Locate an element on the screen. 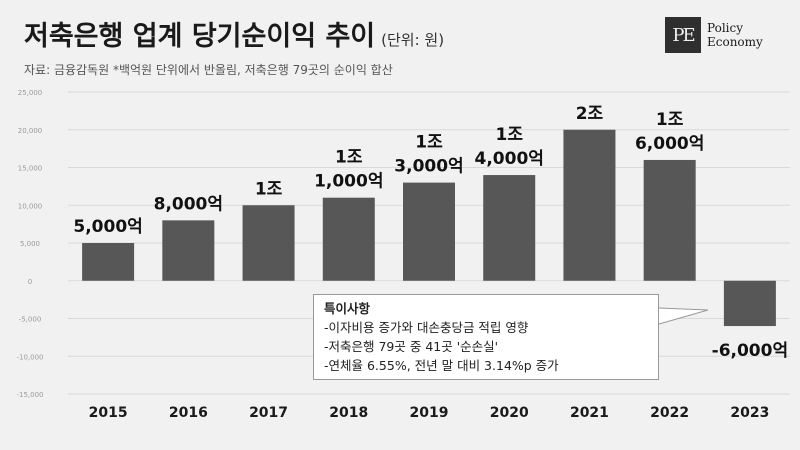 The width and height of the screenshot is (800, 450). x-tick-label: 2017 is located at coordinates (268, 413).